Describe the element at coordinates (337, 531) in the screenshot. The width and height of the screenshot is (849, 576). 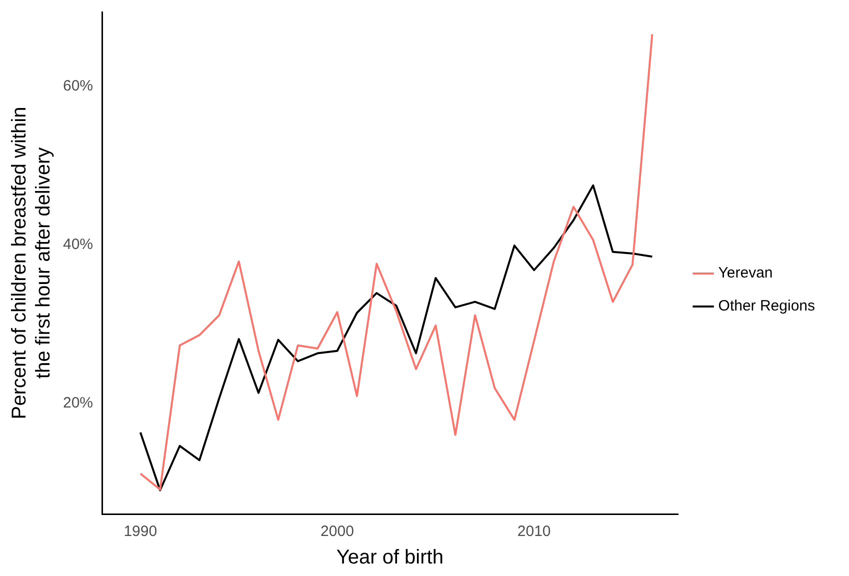
I see `x-tick-label: 2000` at that location.